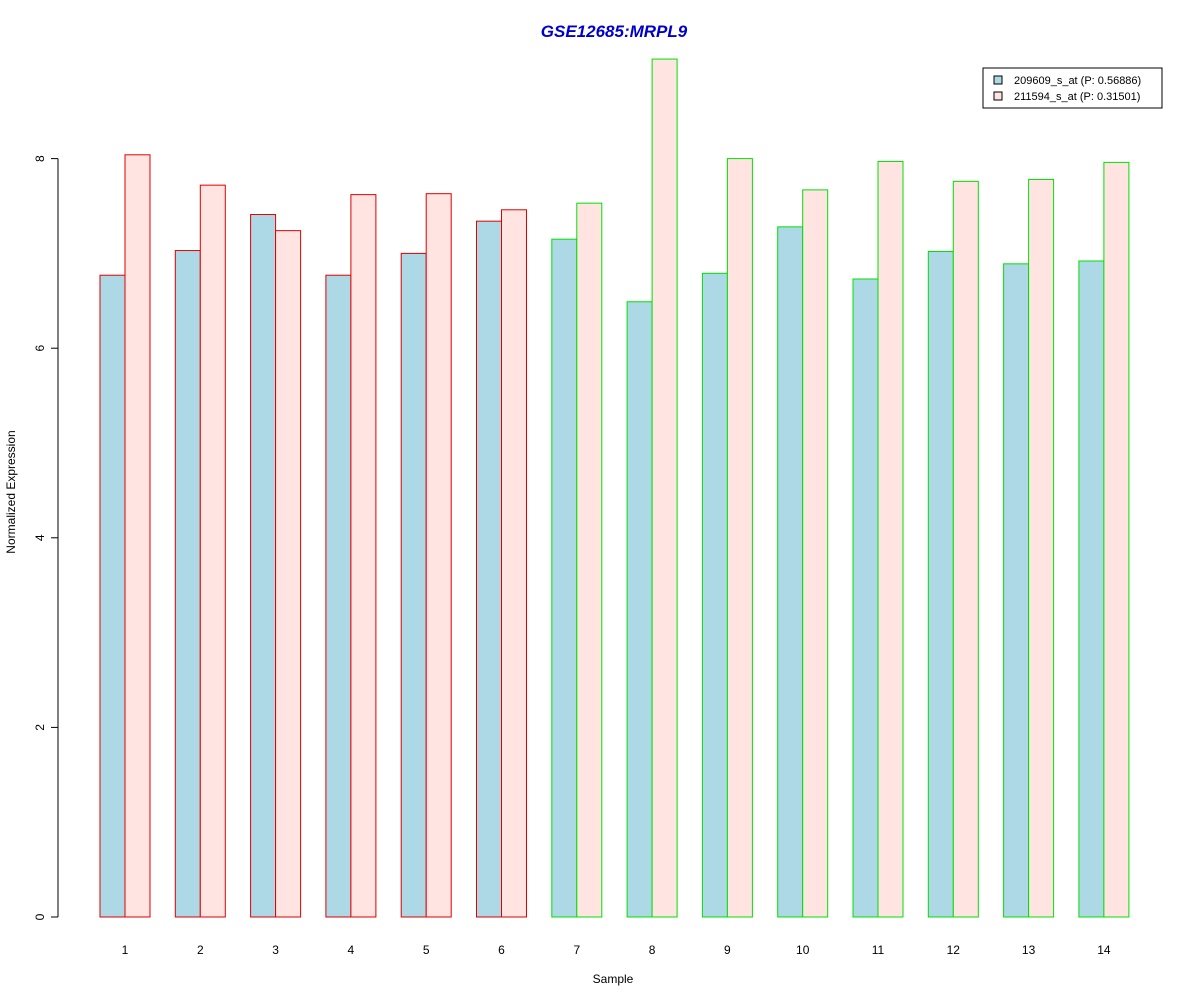  What do you see at coordinates (125, 950) in the screenshot?
I see `x-tick-label: 1` at bounding box center [125, 950].